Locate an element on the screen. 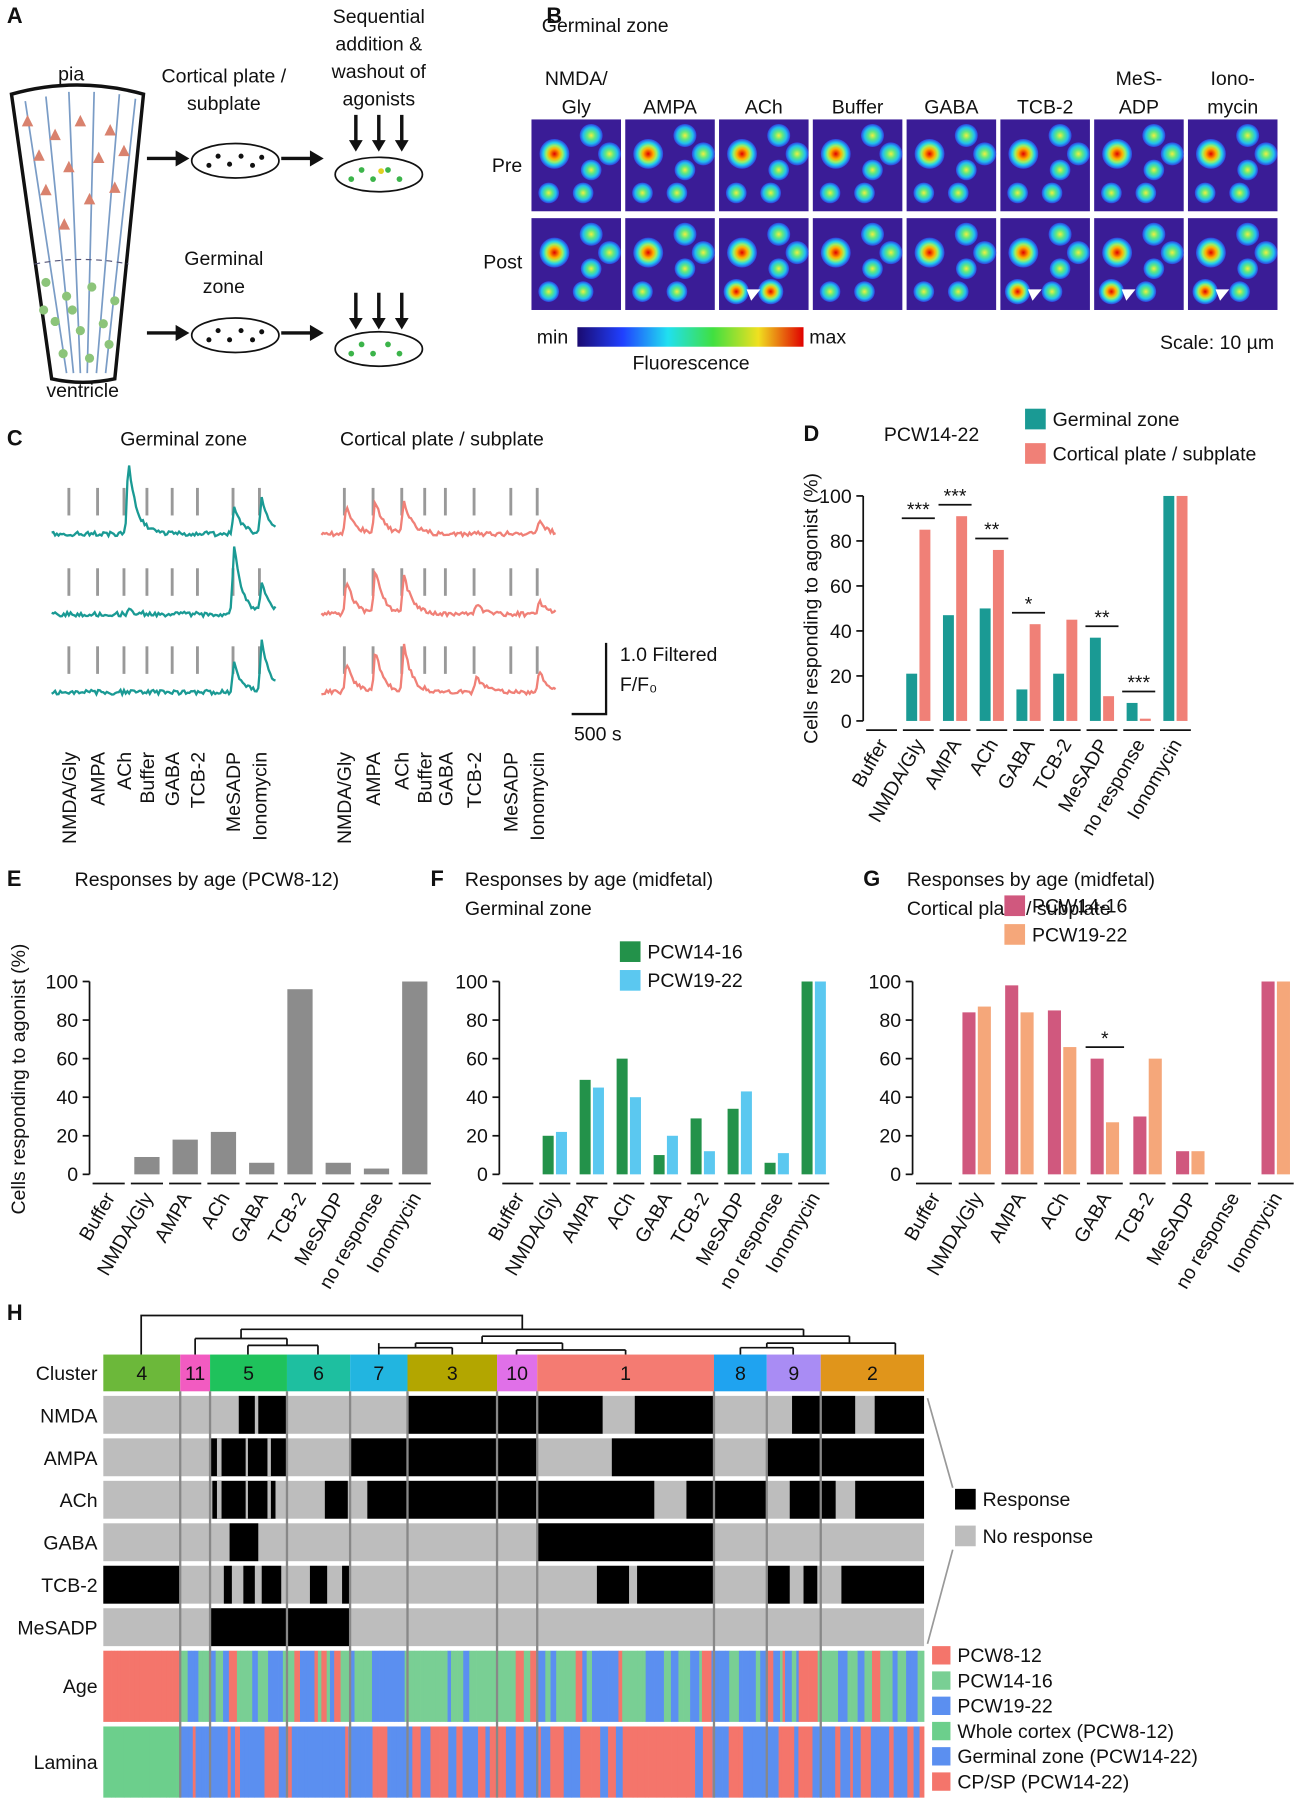 This screenshot has height=1800, width=1304. column-label: MeS- is located at coordinates (1139, 79).